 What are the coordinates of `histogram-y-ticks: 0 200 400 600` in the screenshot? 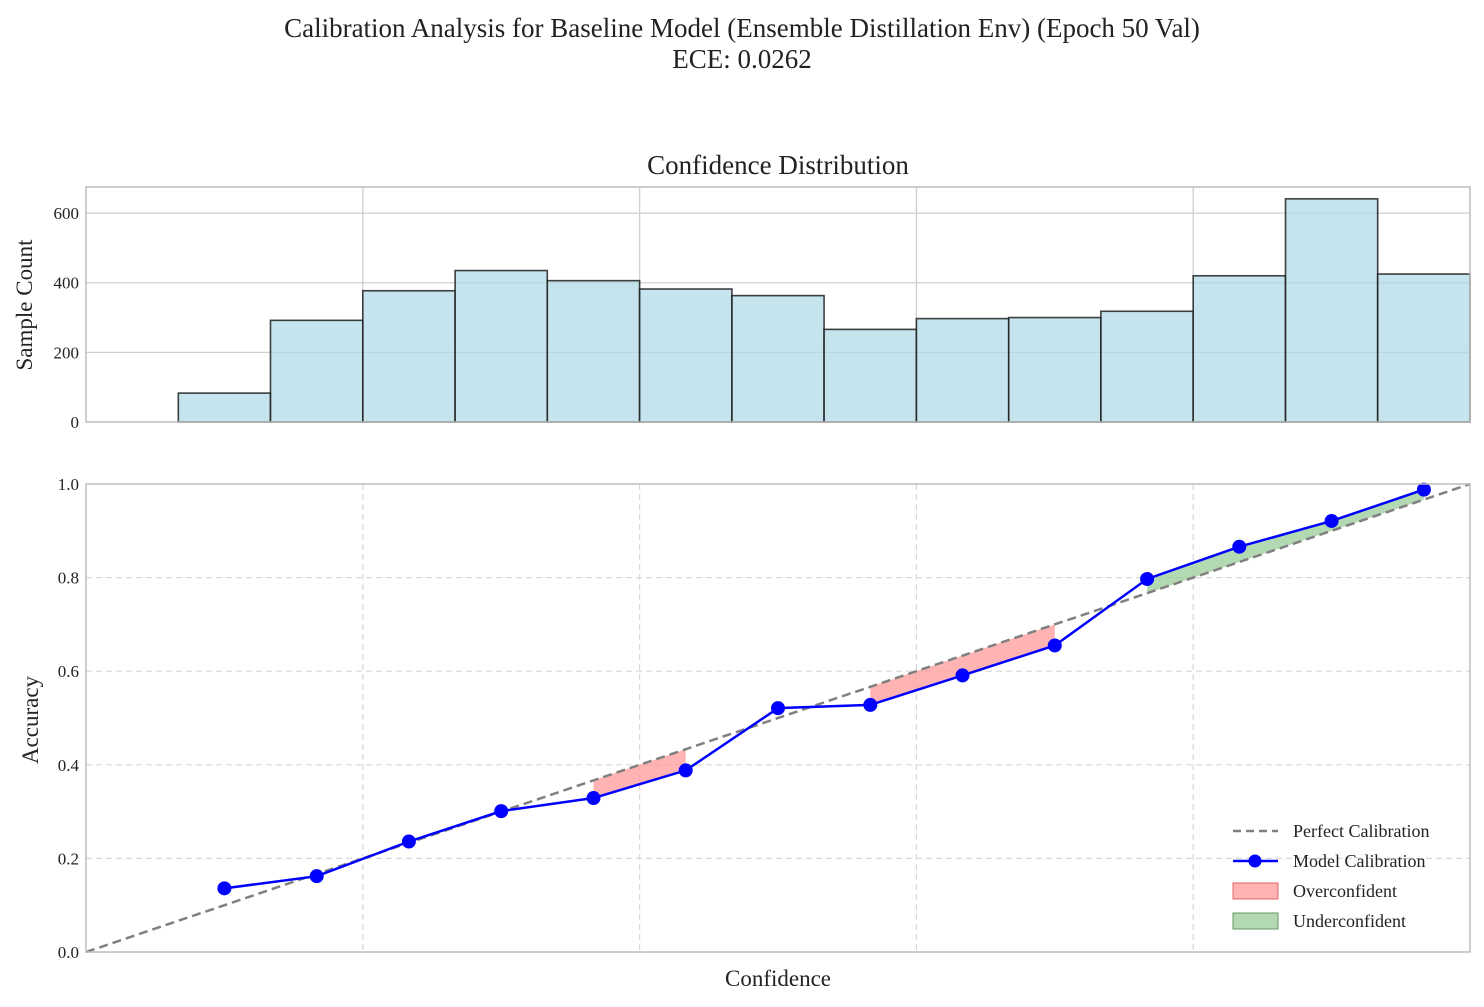 It's located at (67, 318).